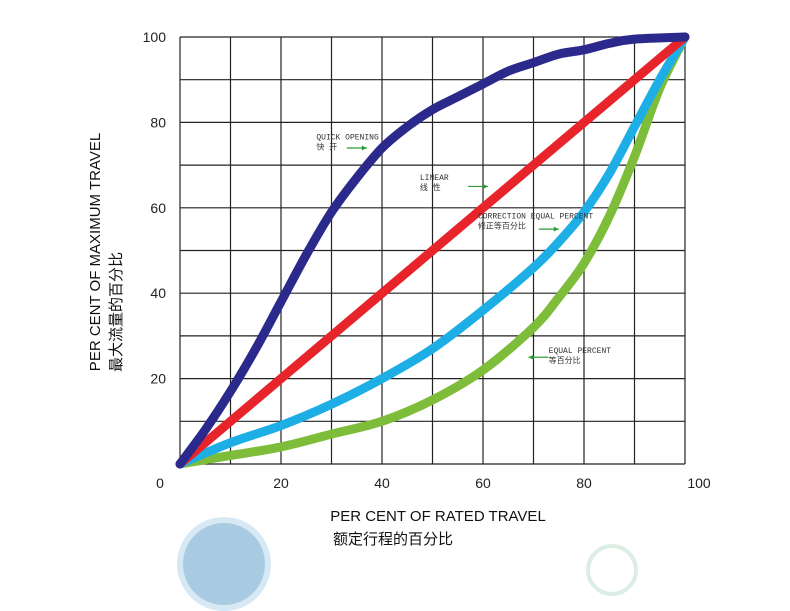 This screenshot has height=611, width=790. I want to click on annotation-label-equal: 等百分比, so click(565, 360).